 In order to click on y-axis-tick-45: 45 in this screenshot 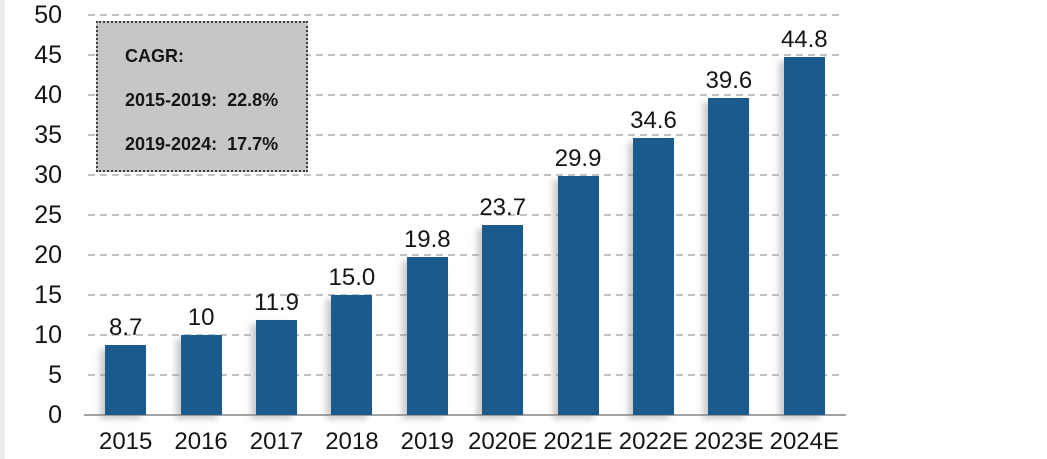, I will do `click(48, 55)`.